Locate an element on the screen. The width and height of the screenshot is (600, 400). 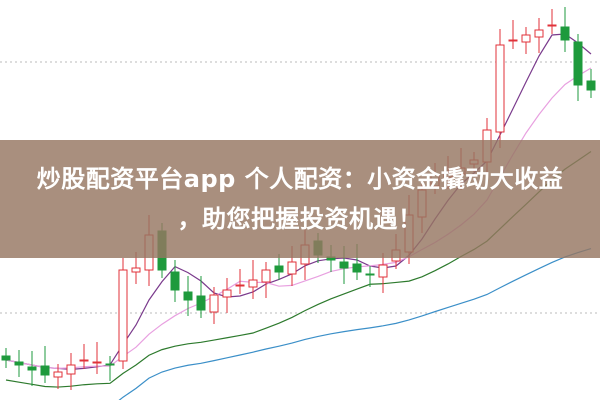
headline-line-1: 炒股配资平台app 个人配资：小资金撬动大收益 is located at coordinates (300, 179).